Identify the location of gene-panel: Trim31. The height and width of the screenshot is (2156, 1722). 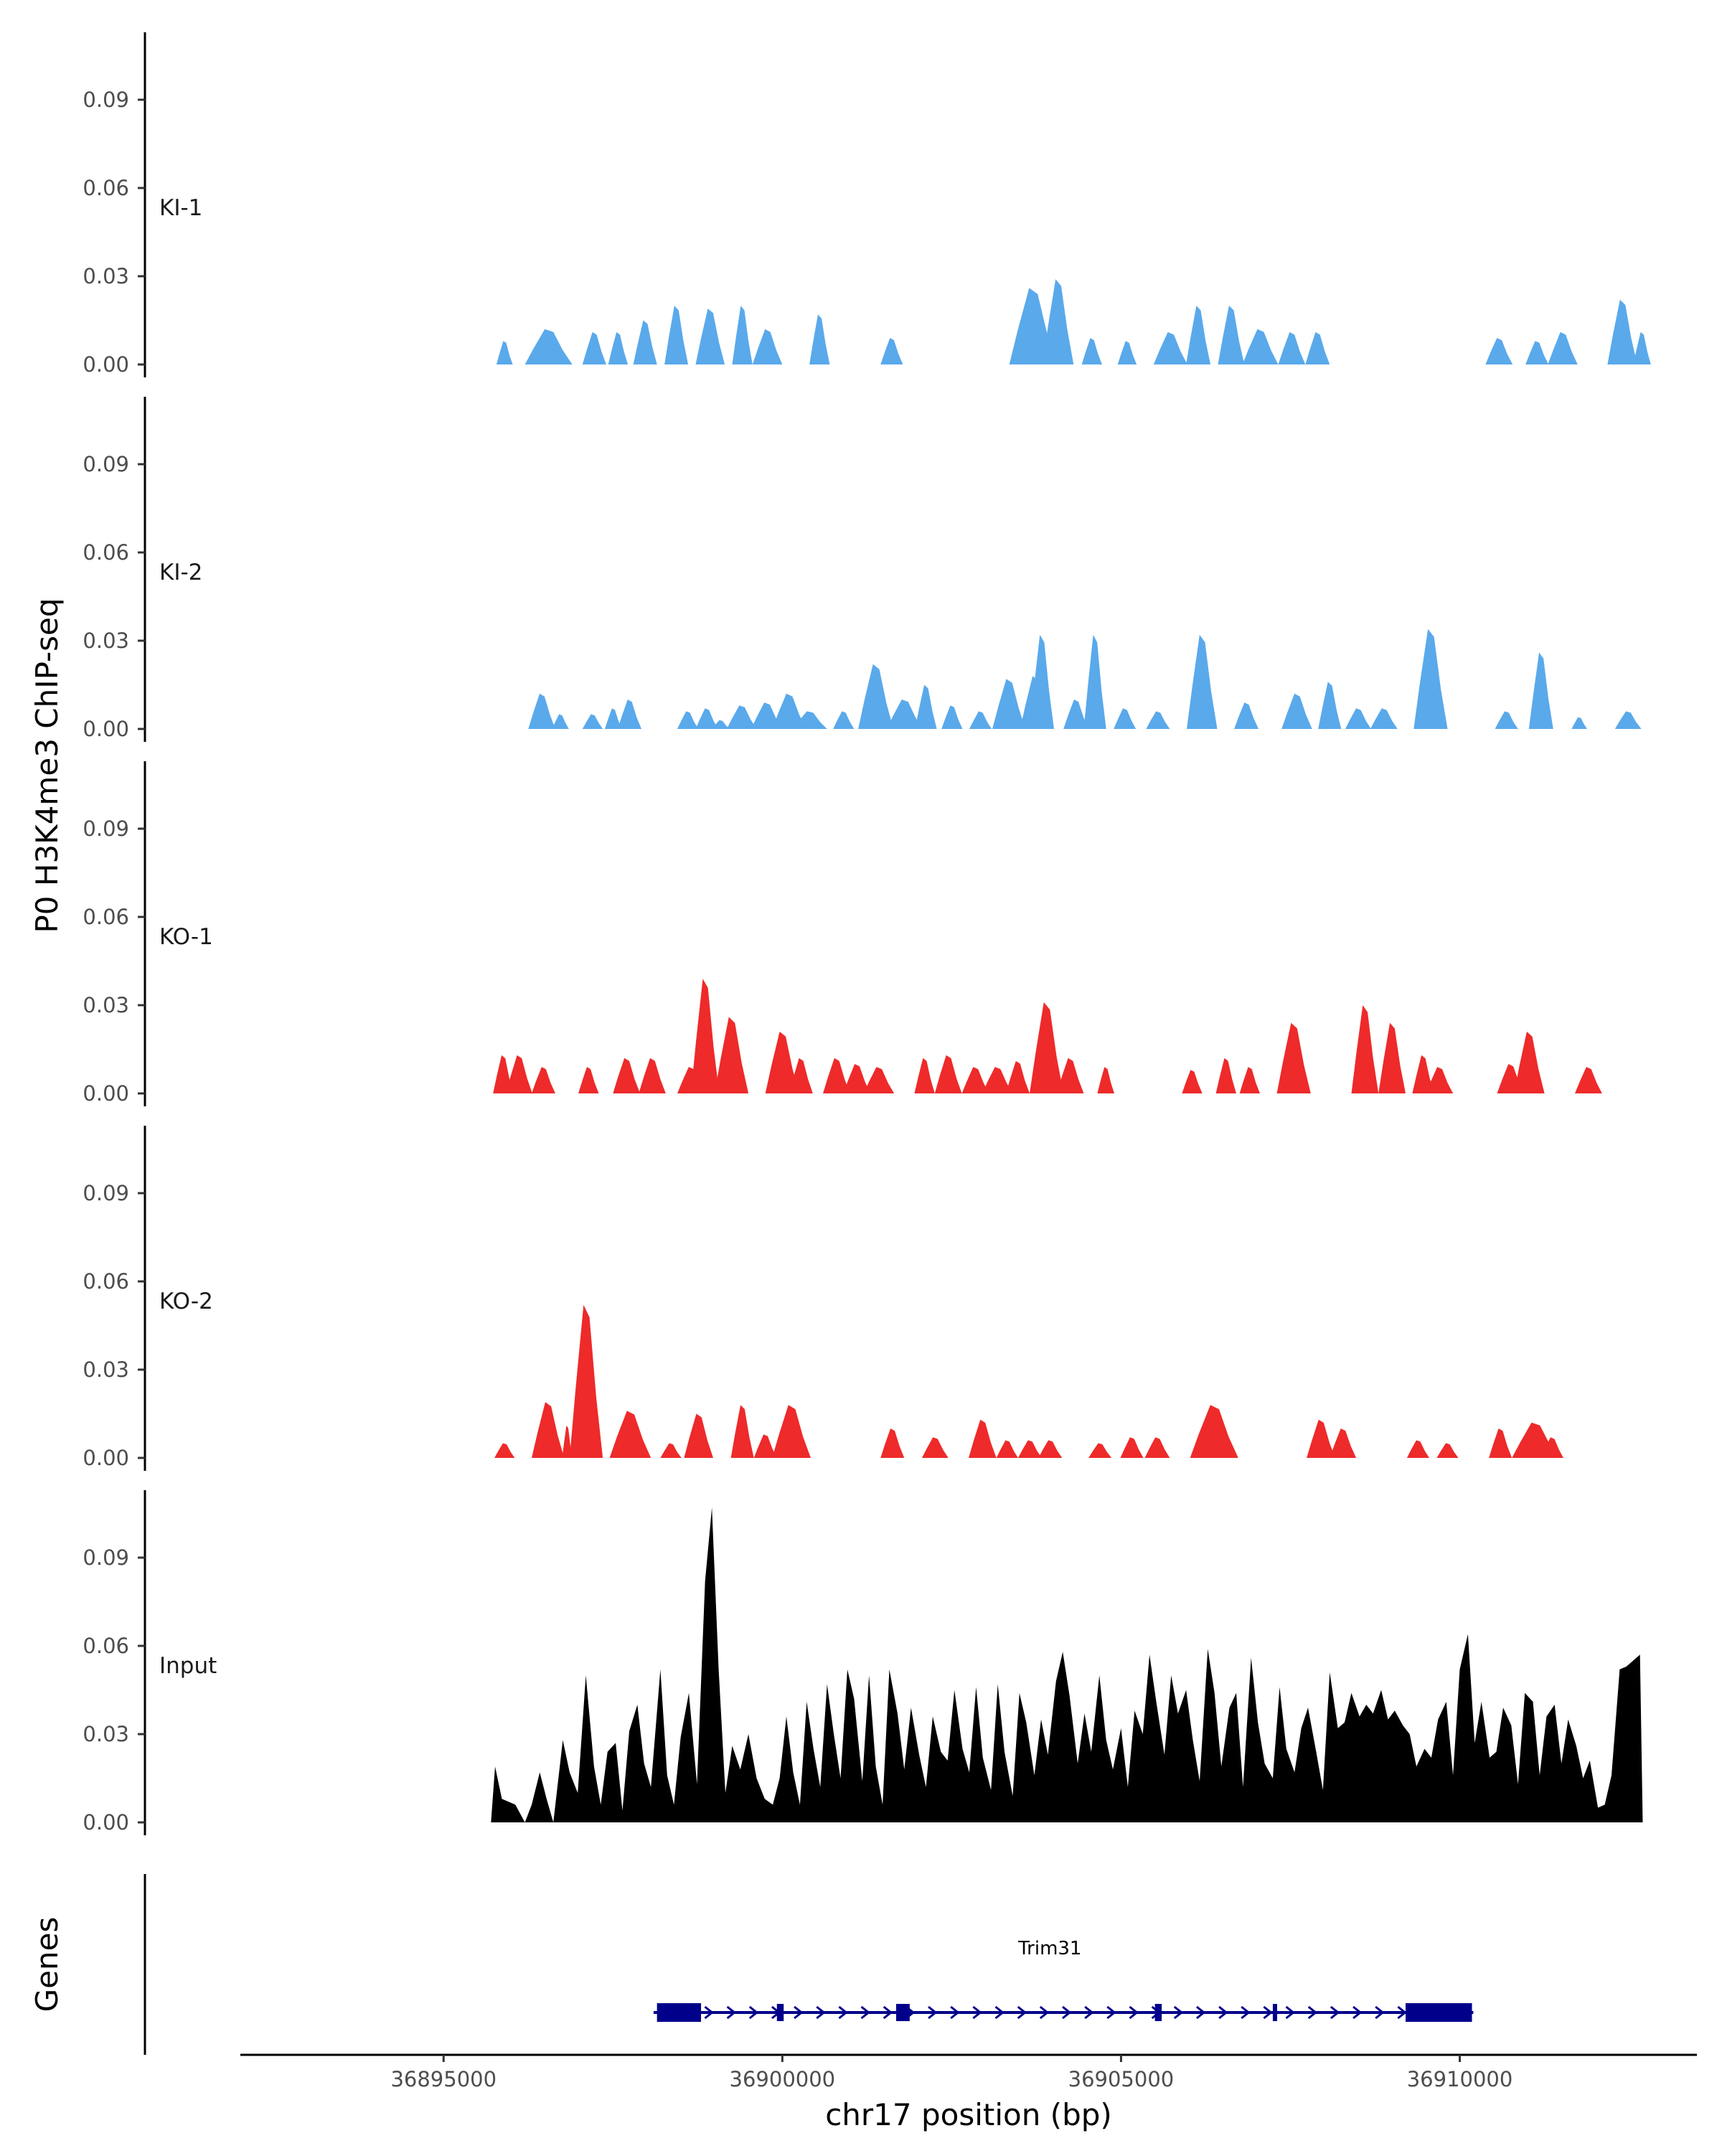
(809, 1965).